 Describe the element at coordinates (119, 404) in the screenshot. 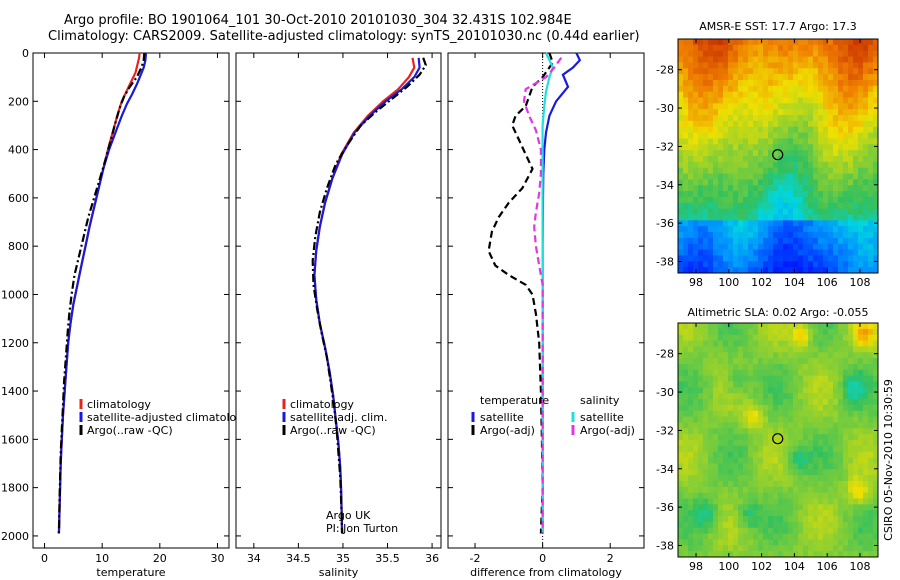

I see `legend-label: climatology` at that location.